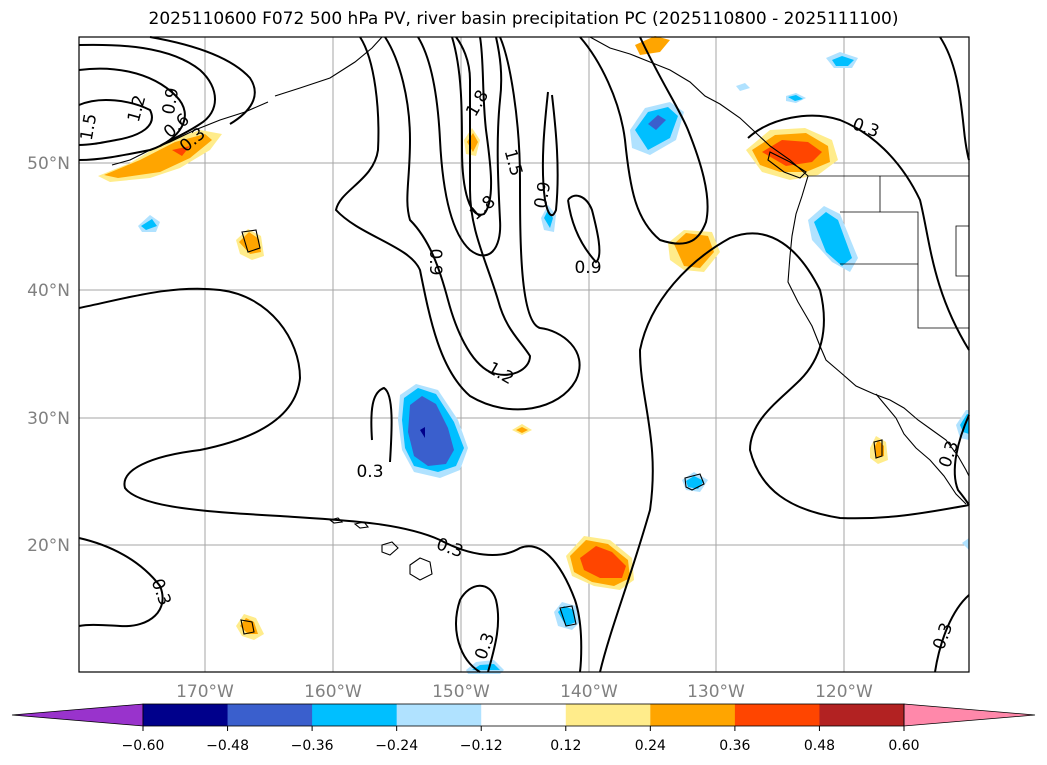 This screenshot has width=1047, height=765. I want to click on lat-axis: 50°N 40°N 30°N 20°N, so click(48, 355).